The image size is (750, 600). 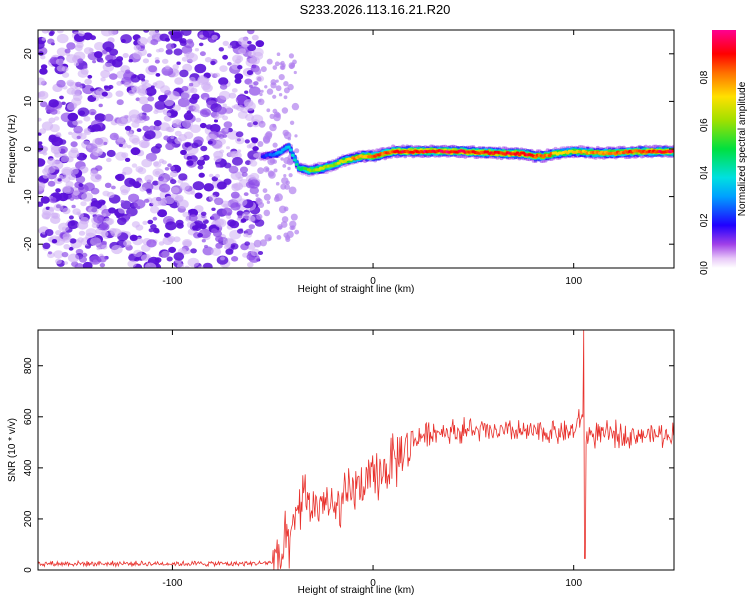 What do you see at coordinates (12, 149) in the screenshot?
I see `spectrogram-y-label: Frequency (Hz)` at bounding box center [12, 149].